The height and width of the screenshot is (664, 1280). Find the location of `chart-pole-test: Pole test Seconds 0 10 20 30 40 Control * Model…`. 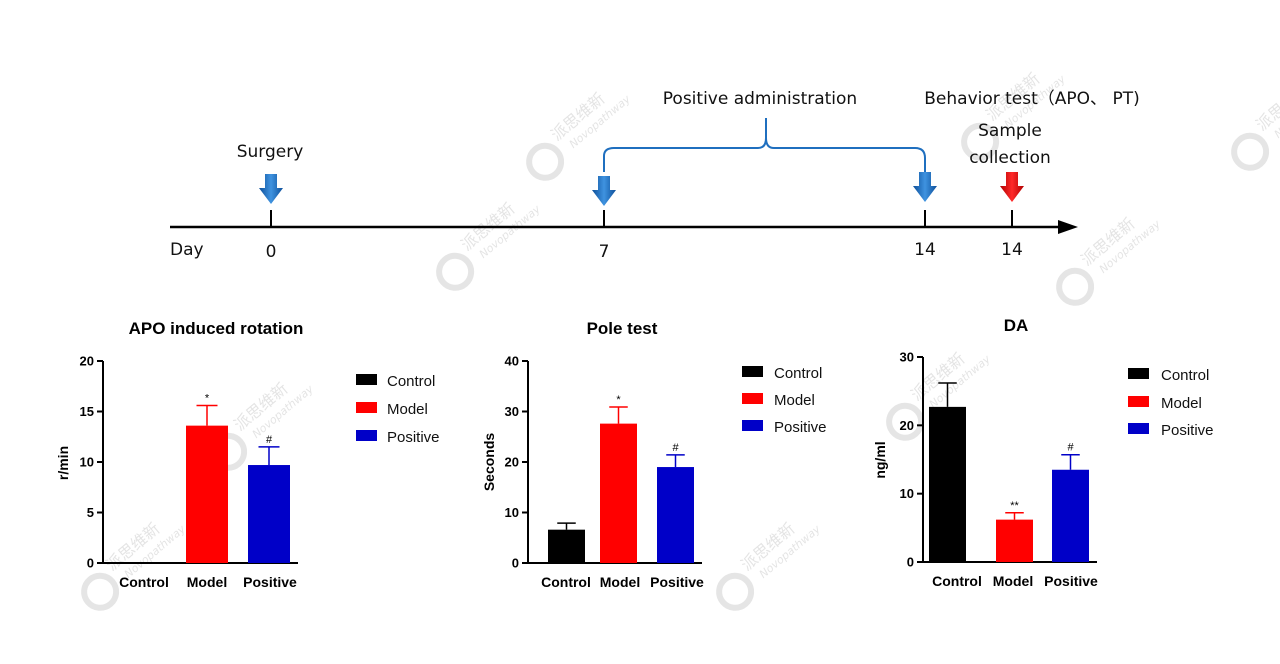

chart-pole-test: Pole test Seconds 0 10 20 30 40 Control * Model… is located at coordinates (654, 454).